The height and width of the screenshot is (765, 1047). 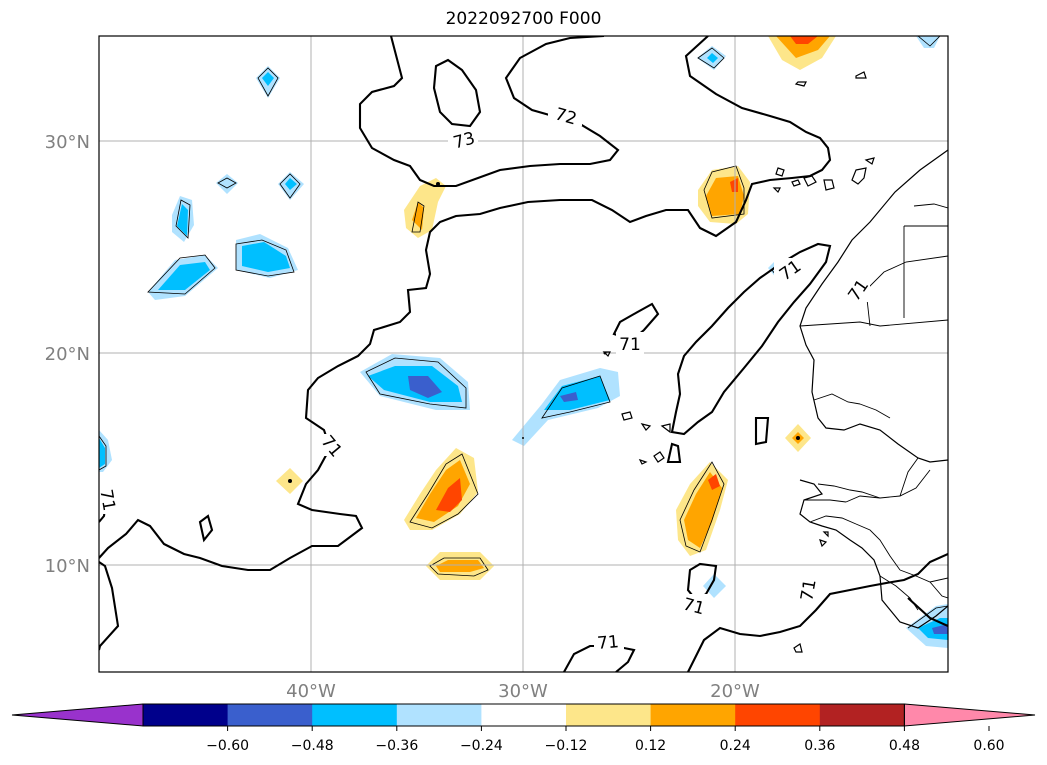 I want to click on colorbar-tick-label: −0.48, so click(x=312, y=746).